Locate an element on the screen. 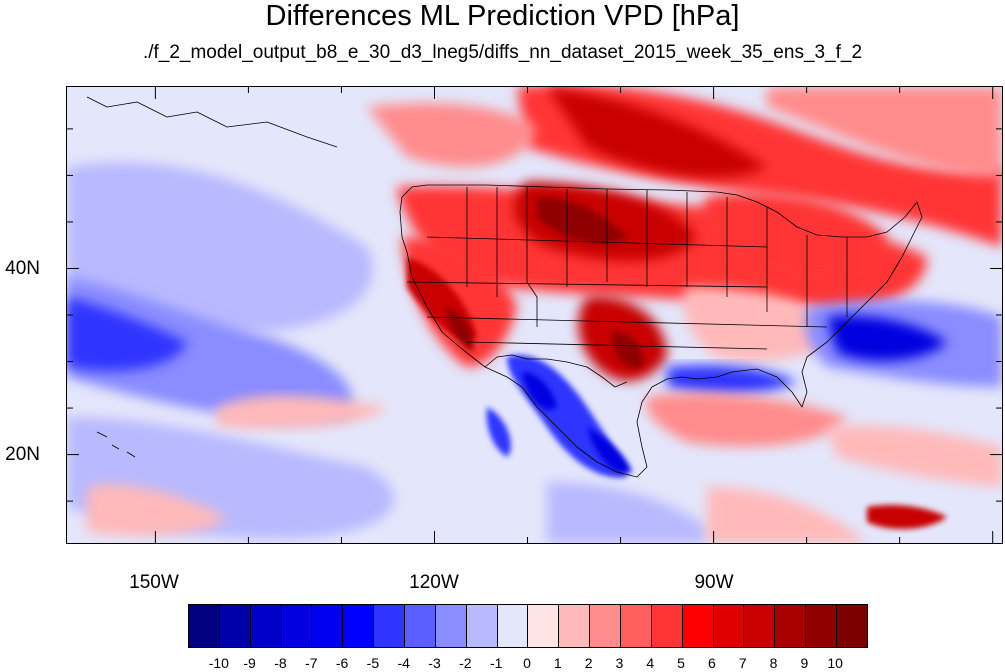  colorbar-tick-label: 3 is located at coordinates (619, 663).